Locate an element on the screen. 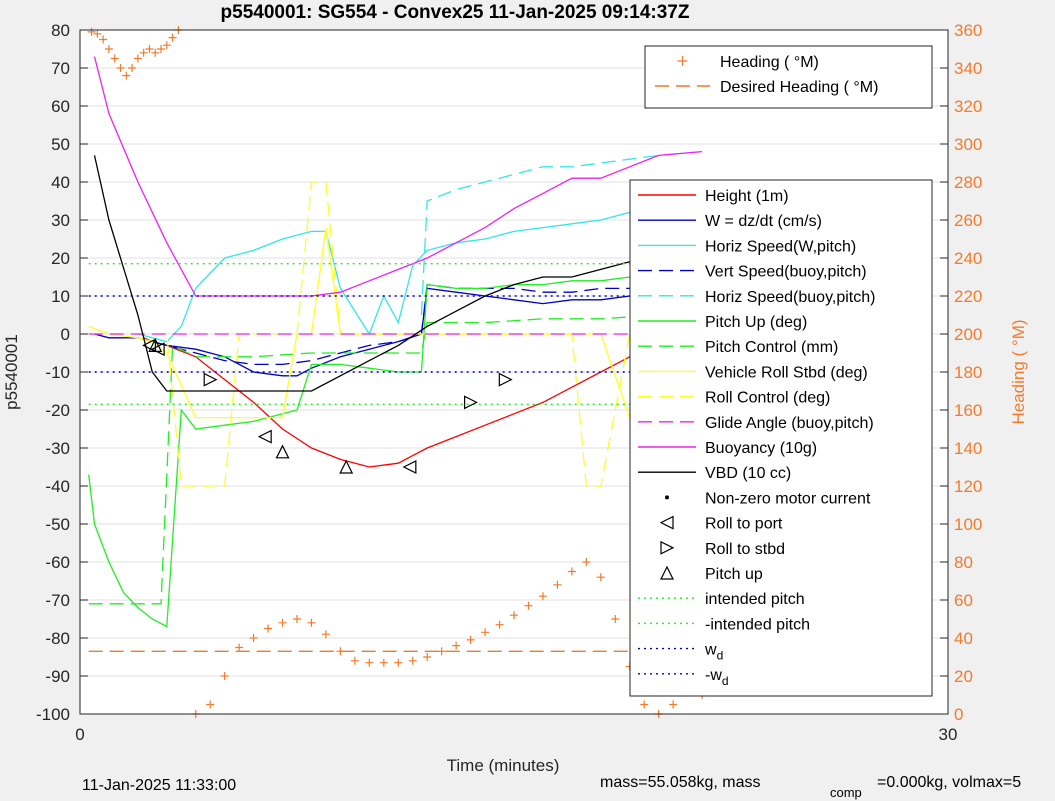 Image resolution: width=1055 pixels, height=801 pixels. y-tick-label: 50 is located at coordinates (60, 144).